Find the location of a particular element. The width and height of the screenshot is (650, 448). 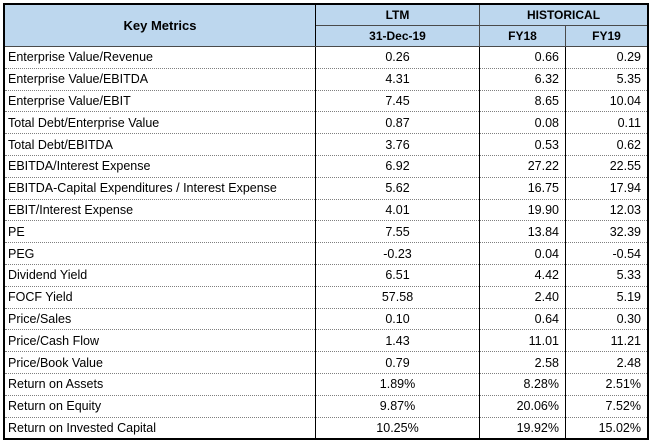

table-row: Price/Book Value 0.79 2.58 2.48 is located at coordinates (326, 362).